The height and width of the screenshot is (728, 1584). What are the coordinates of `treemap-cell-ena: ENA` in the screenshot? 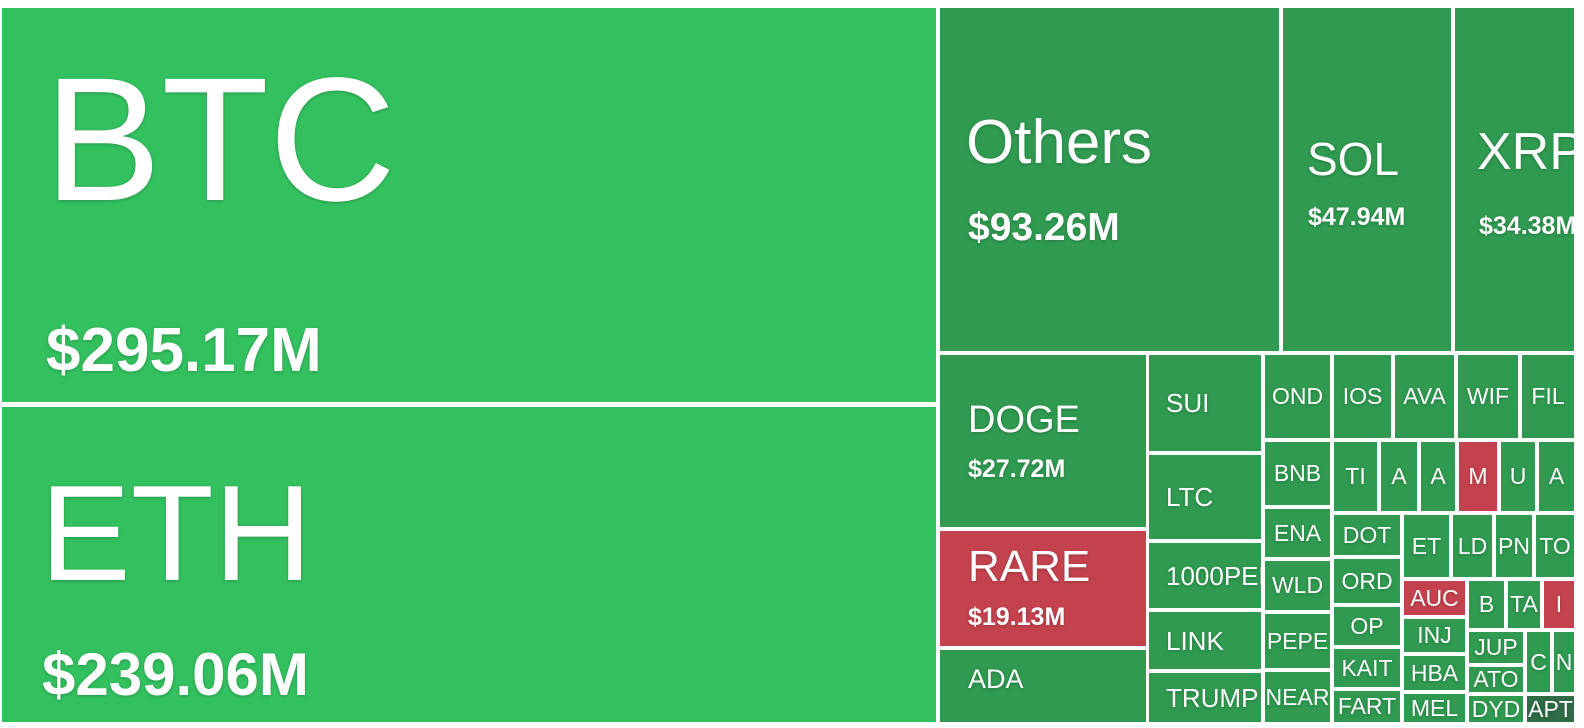 It's located at (1297, 533).